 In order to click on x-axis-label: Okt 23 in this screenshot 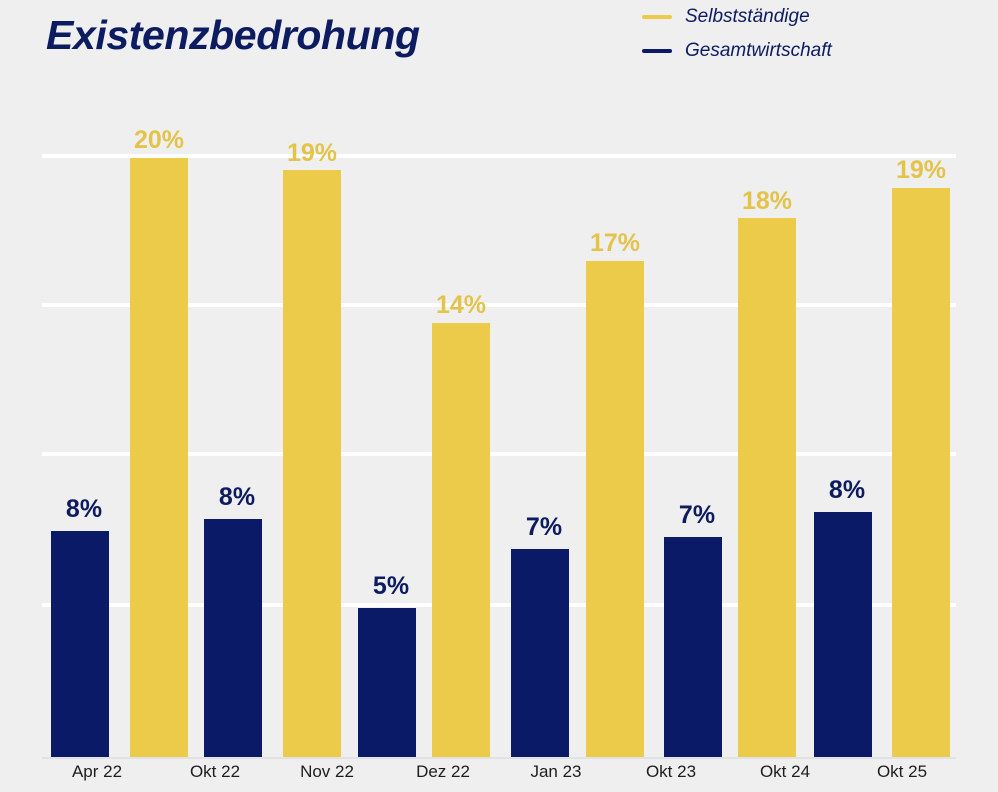, I will do `click(671, 771)`.